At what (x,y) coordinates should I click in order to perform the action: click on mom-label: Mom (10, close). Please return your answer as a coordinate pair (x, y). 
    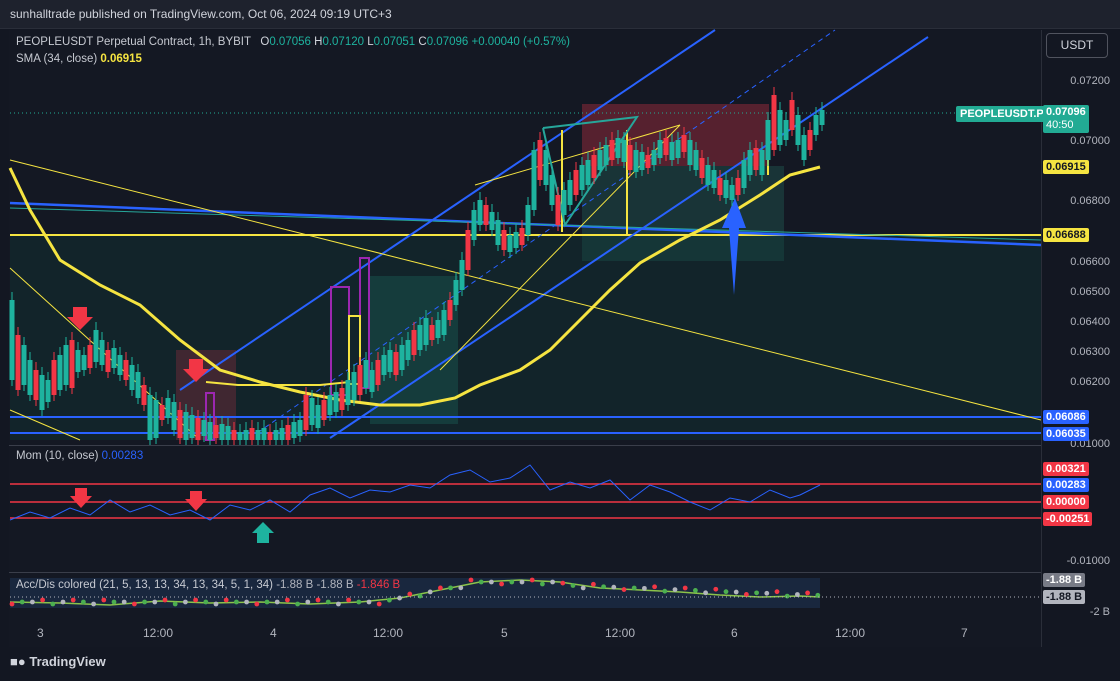
    Looking at the image, I should click on (57, 456).